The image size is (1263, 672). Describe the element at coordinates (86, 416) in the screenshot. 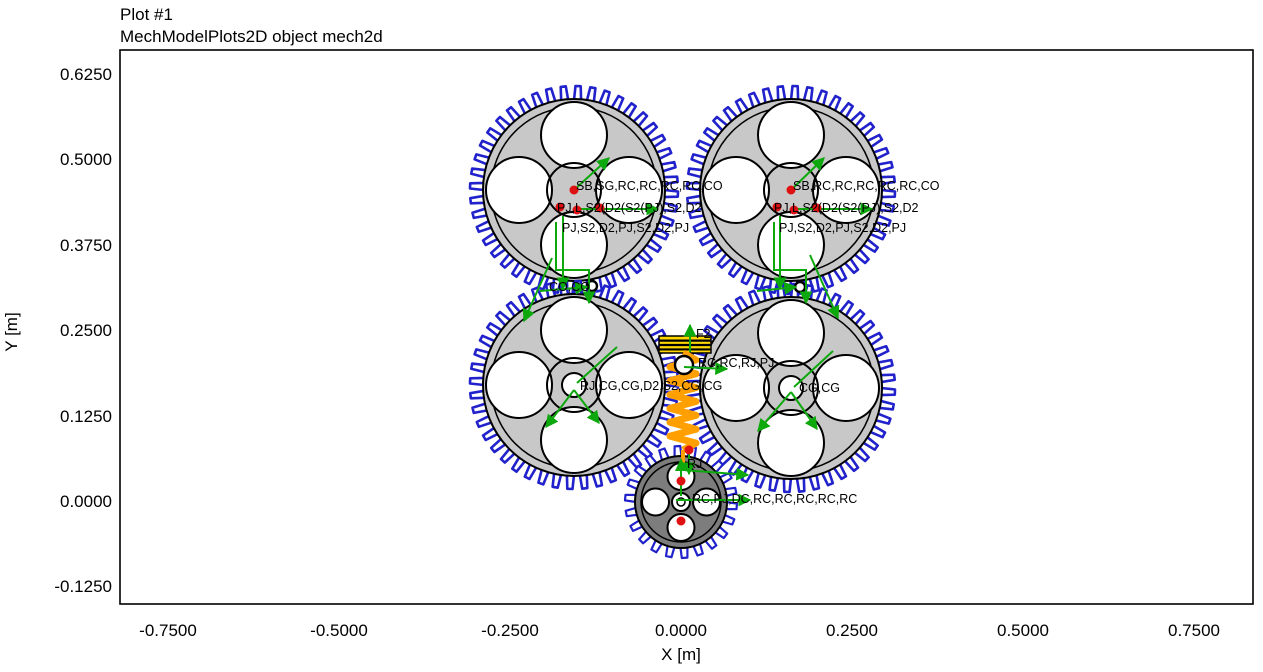

I see `y-tick-label: 0.1250` at that location.